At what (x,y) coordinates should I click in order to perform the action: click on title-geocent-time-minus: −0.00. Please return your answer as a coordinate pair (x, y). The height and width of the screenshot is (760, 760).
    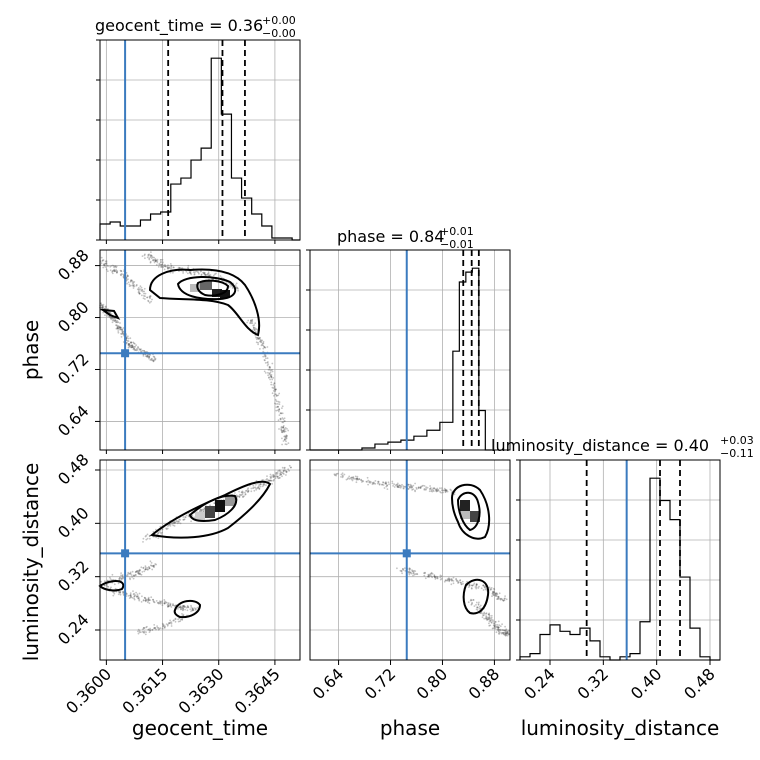
    Looking at the image, I should click on (279, 33).